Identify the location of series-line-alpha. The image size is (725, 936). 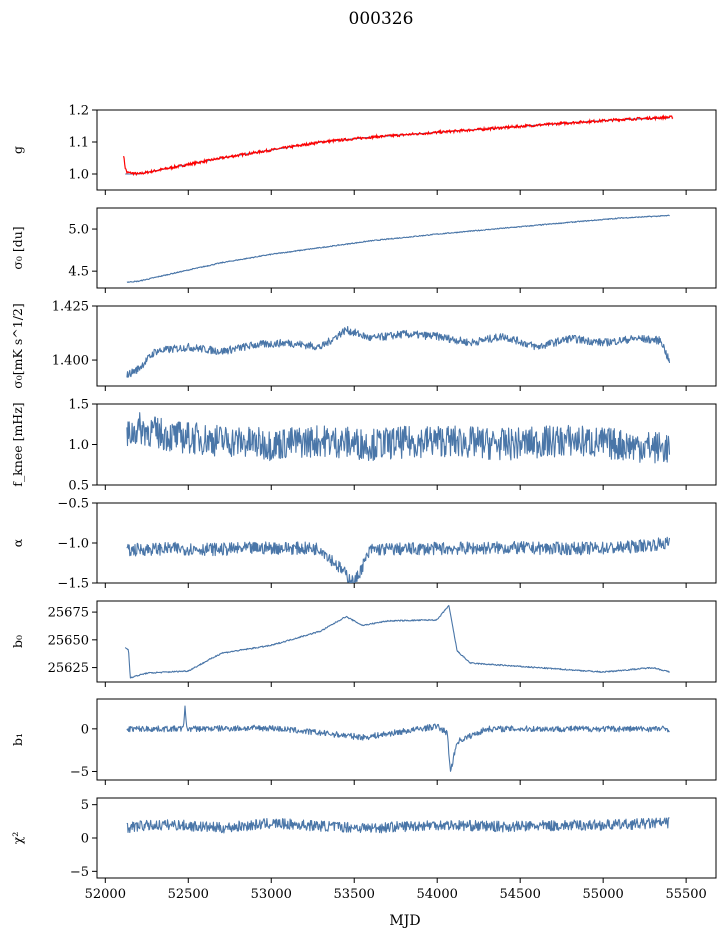
(398, 559).